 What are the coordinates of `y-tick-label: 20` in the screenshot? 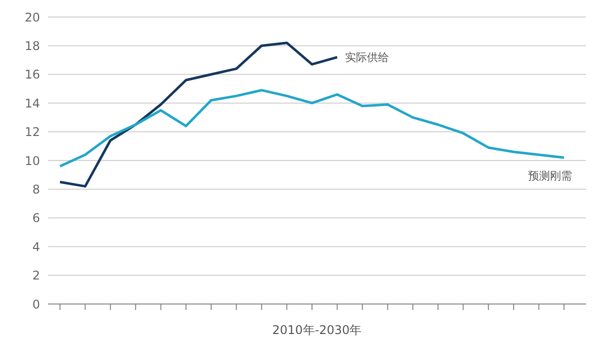 It's located at (32, 17).